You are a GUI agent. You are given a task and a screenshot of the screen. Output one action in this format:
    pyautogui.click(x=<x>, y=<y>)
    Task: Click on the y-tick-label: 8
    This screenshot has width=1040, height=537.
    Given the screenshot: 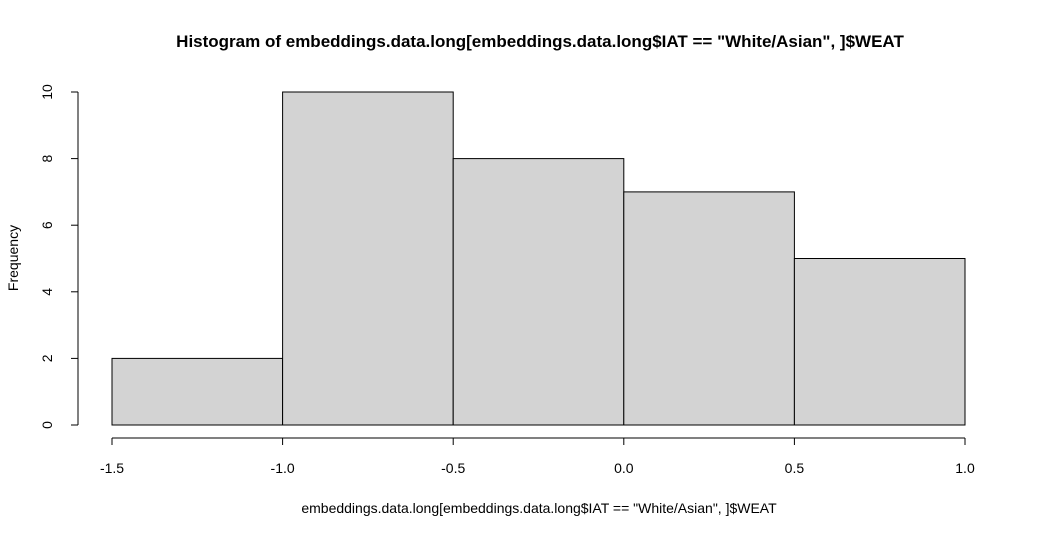 What is the action you would take?
    pyautogui.click(x=47, y=158)
    